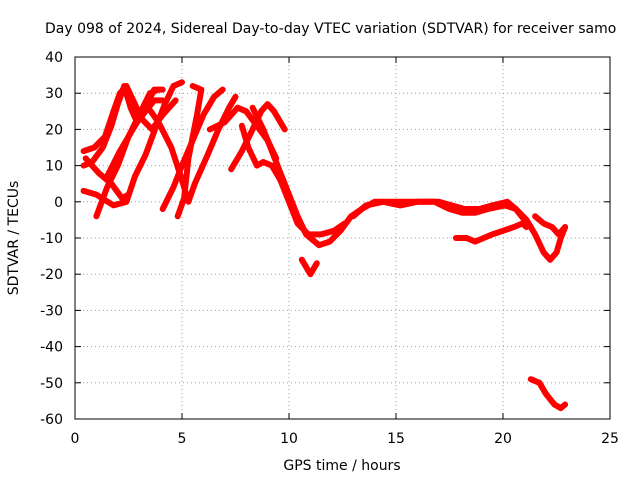 This screenshot has width=640, height=480. What do you see at coordinates (289, 439) in the screenshot?
I see `x-tick-label: 10` at bounding box center [289, 439].